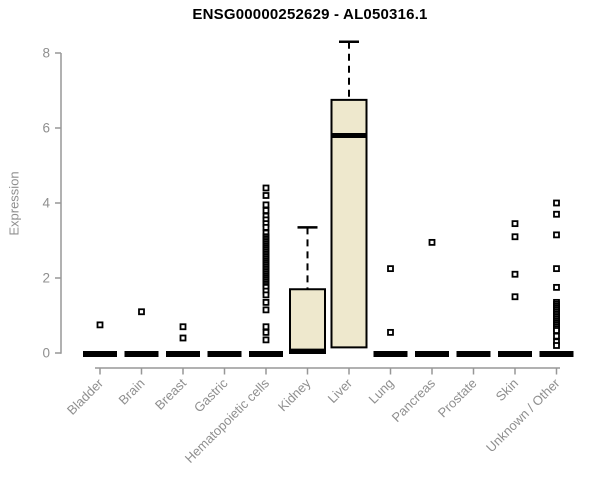  Describe the element at coordinates (170, 393) in the screenshot. I see `x-tick-label: Breast` at that location.